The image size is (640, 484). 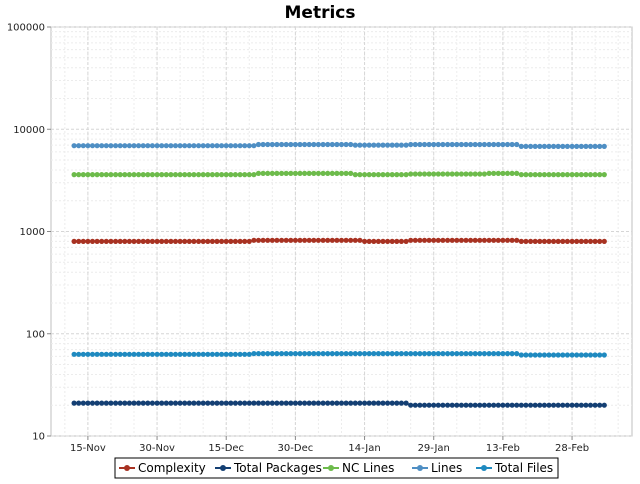 What do you see at coordinates (157, 448) in the screenshot?
I see `x-tick-label: 30-Nov` at bounding box center [157, 448].